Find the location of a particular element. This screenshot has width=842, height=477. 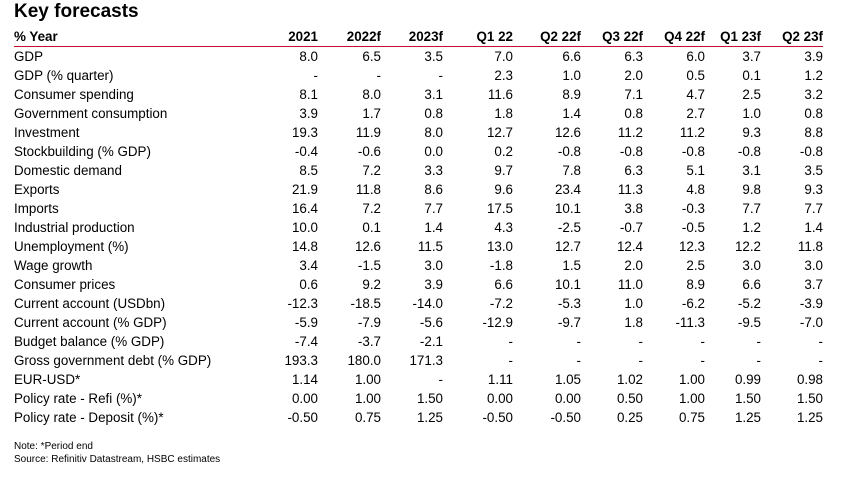

table-cell: 23.4 is located at coordinates (567, 189).